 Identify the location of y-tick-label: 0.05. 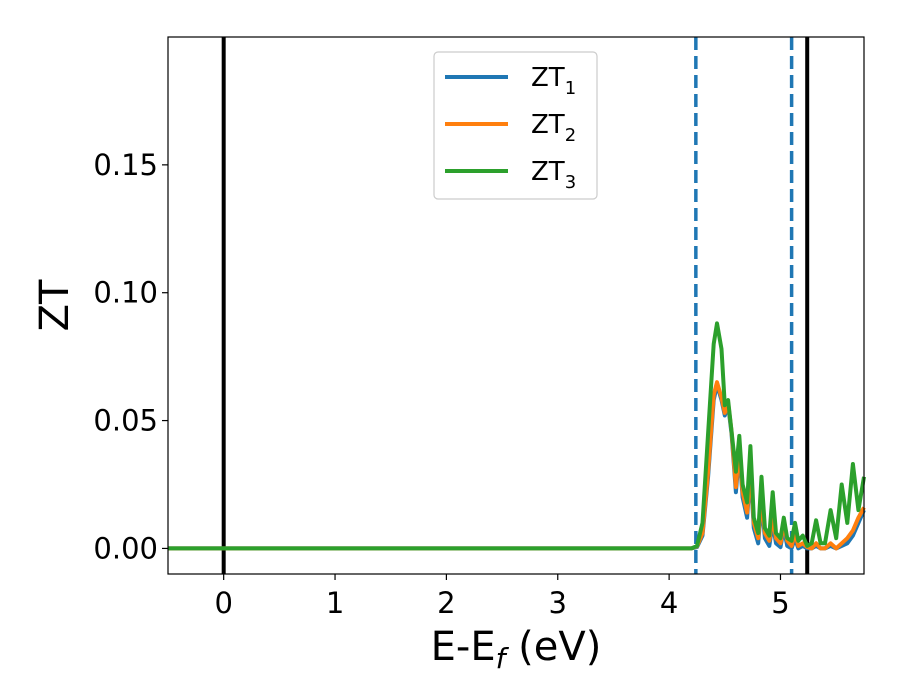
(125, 421).